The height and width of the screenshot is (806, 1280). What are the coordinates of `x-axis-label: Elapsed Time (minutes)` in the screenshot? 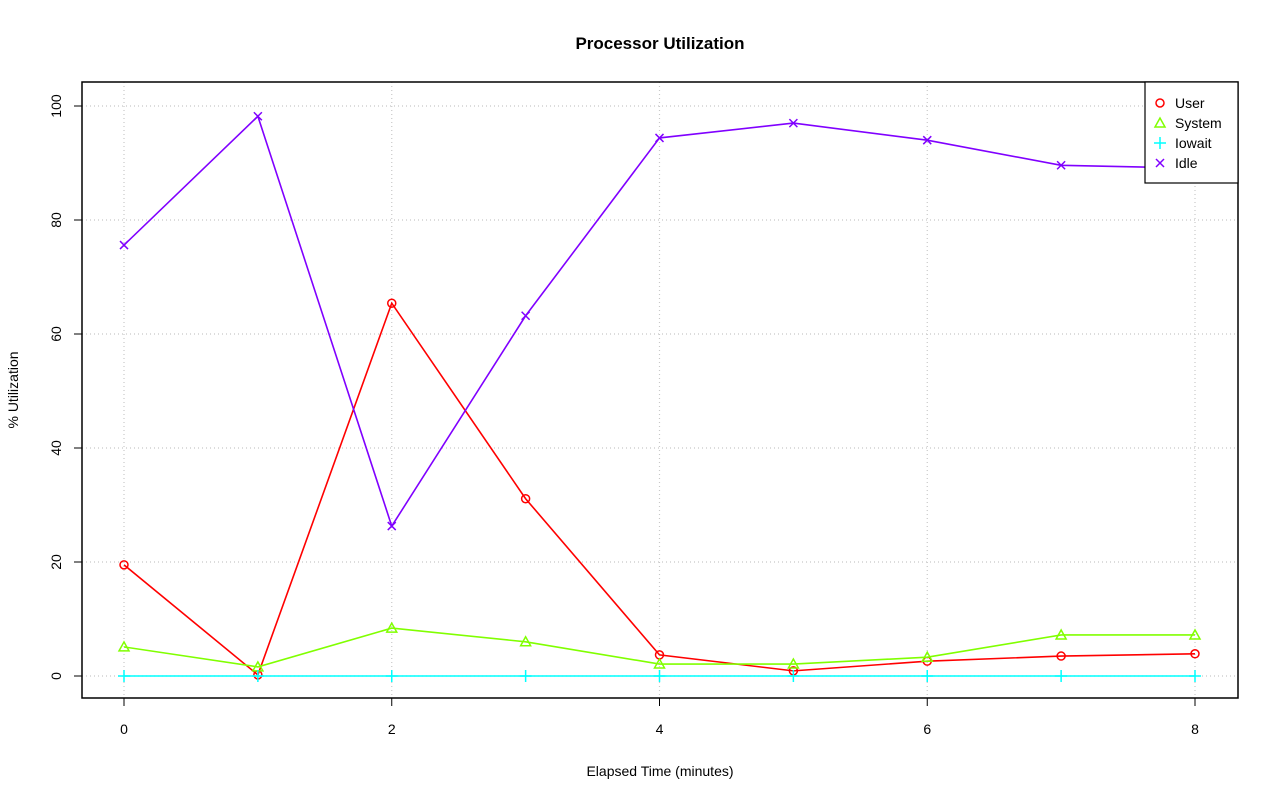 It's located at (659, 771).